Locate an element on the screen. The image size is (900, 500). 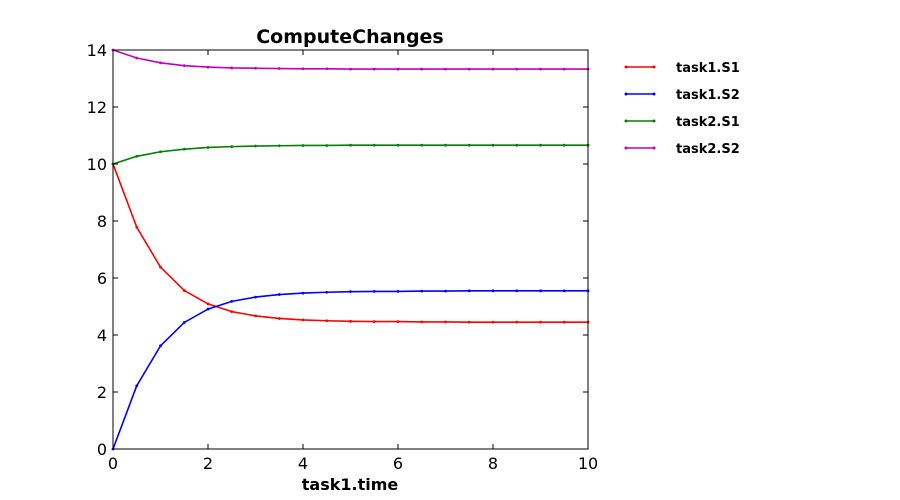
x-tick-label: 4 is located at coordinates (303, 463).